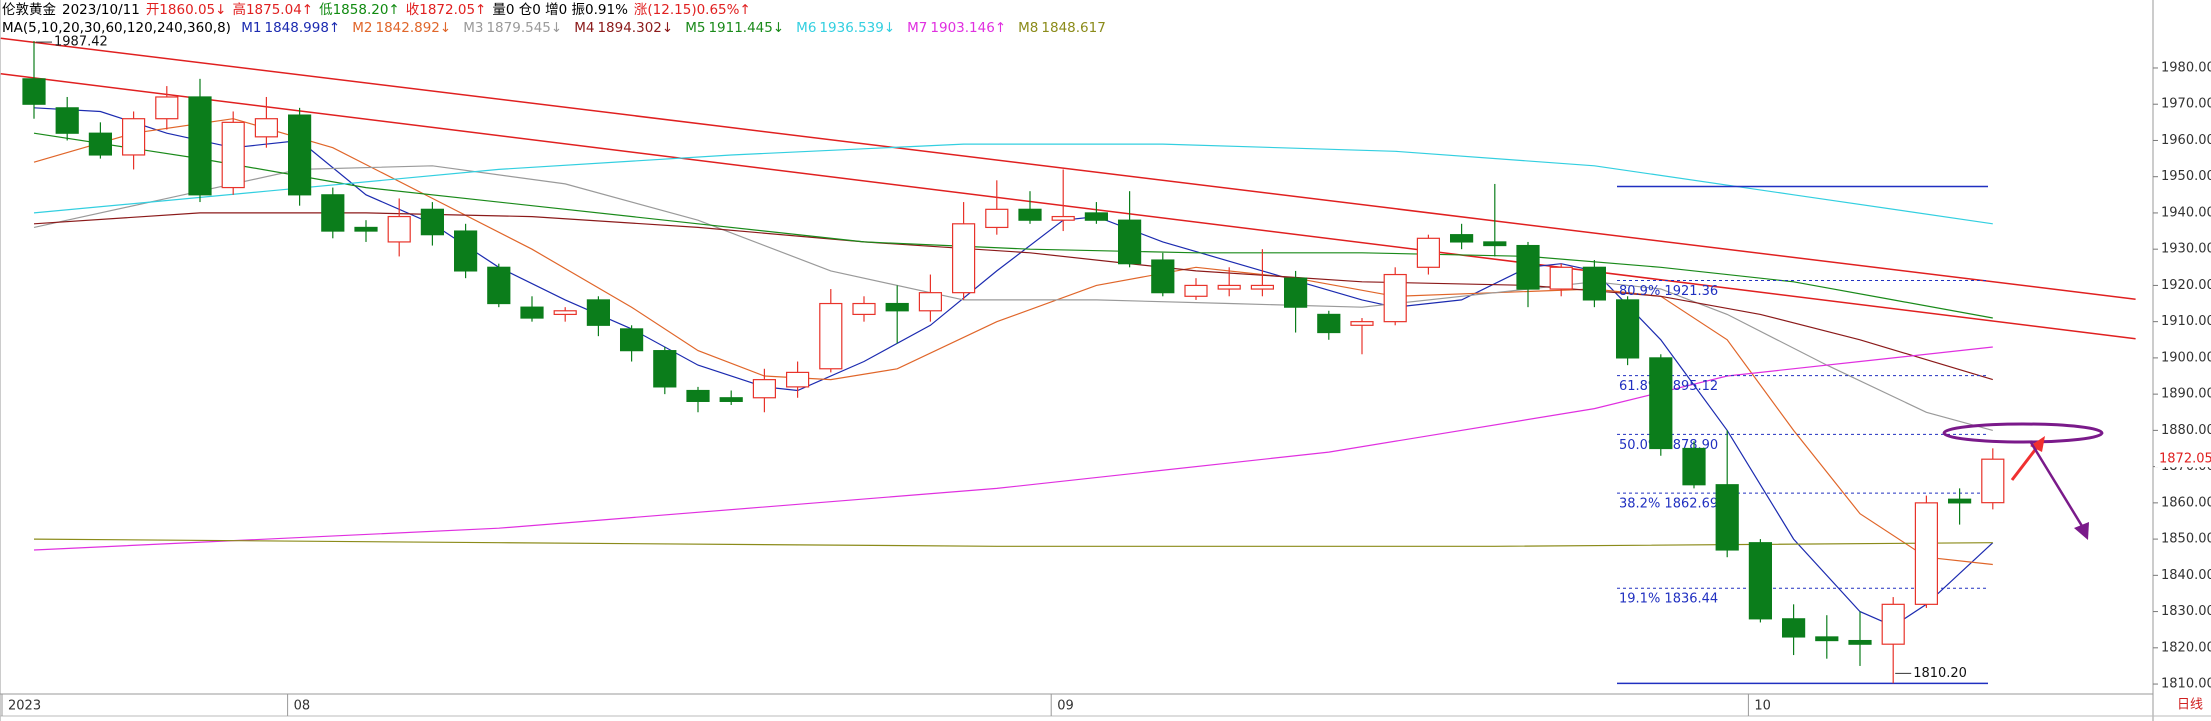 This screenshot has width=2211, height=721. Describe the element at coordinates (302, 706) in the screenshot. I see `x-tick-label: 08` at that location.